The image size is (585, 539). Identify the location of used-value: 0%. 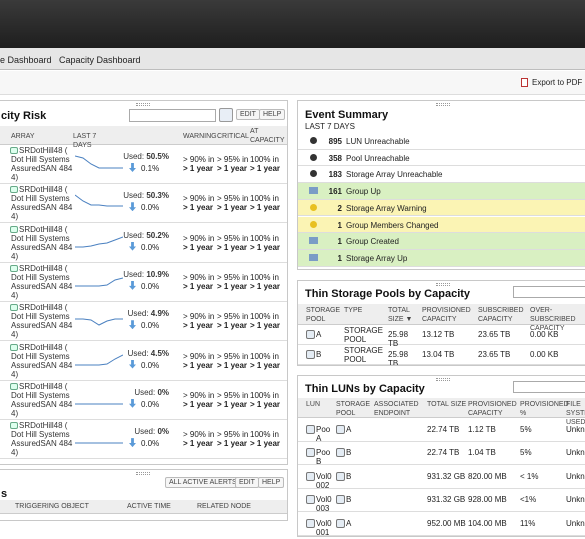
(163, 392).